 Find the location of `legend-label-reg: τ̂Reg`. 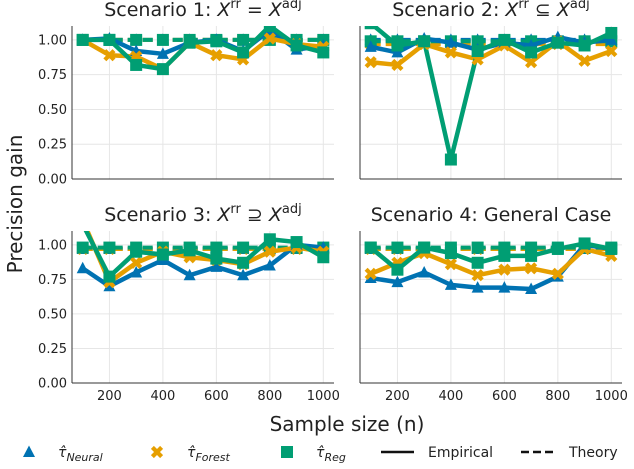

legend-label-reg: τ̂Reg is located at coordinates (331, 454).